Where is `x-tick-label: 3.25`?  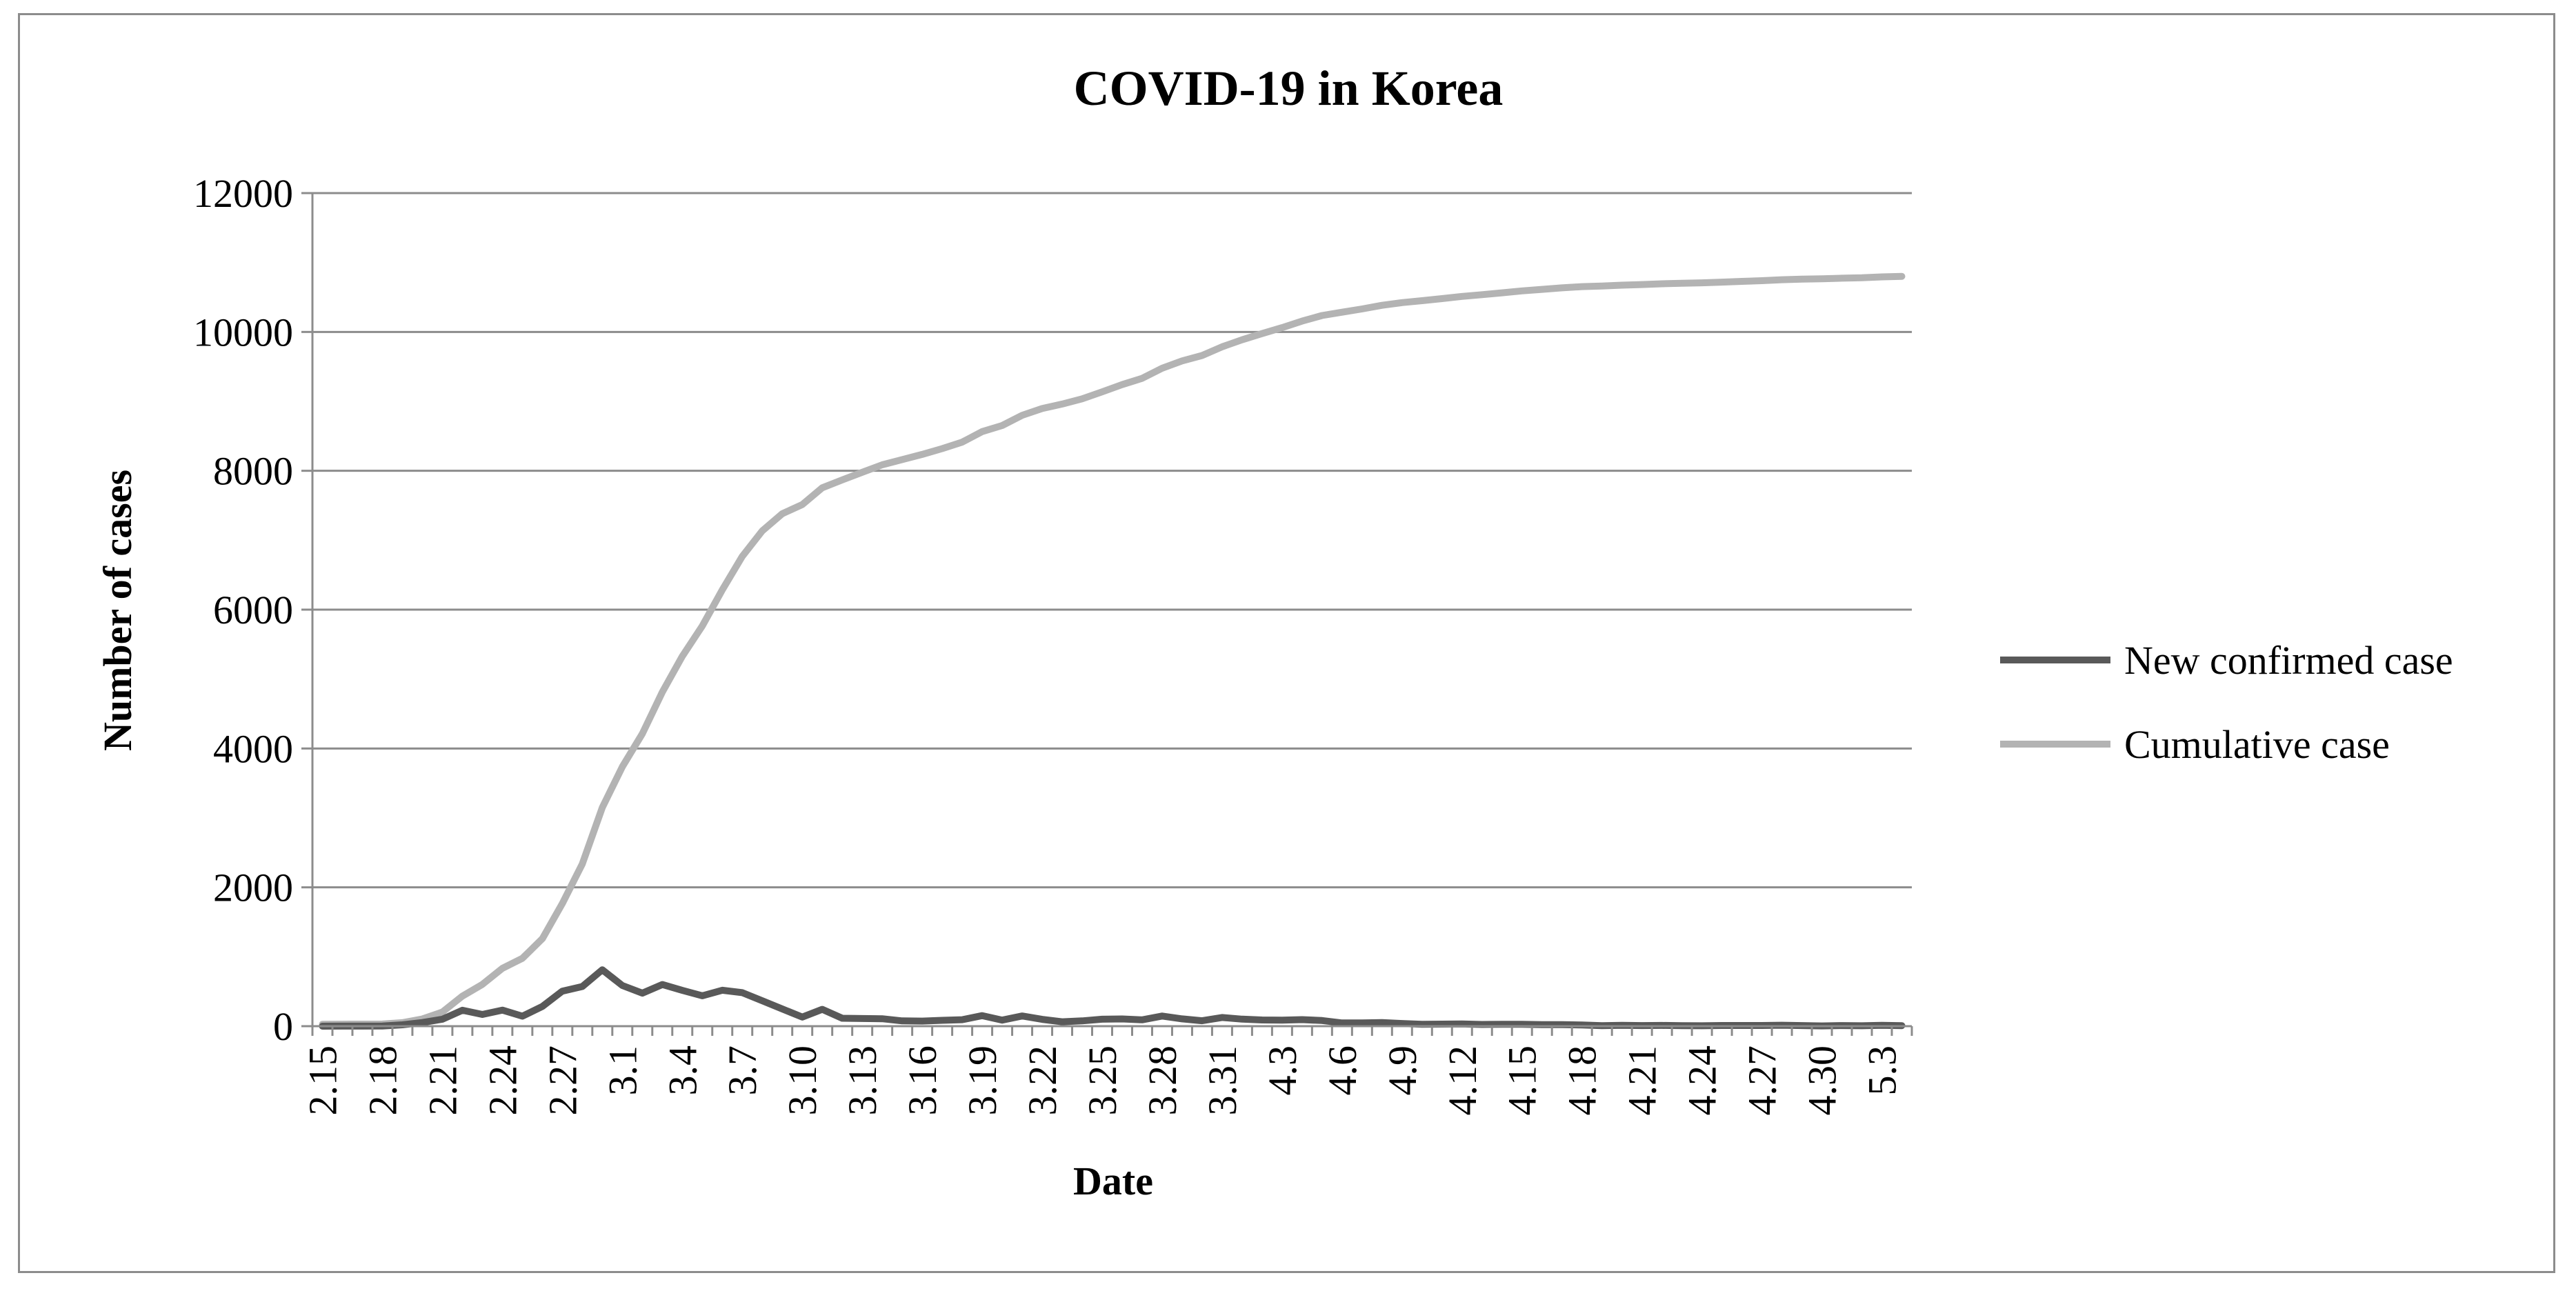 x-tick-label: 3.25 is located at coordinates (1102, 1080).